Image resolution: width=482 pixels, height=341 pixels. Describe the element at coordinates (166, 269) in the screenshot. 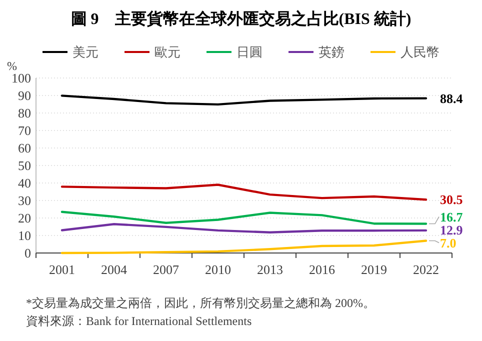

I see `x-tick-label: 2007` at that location.